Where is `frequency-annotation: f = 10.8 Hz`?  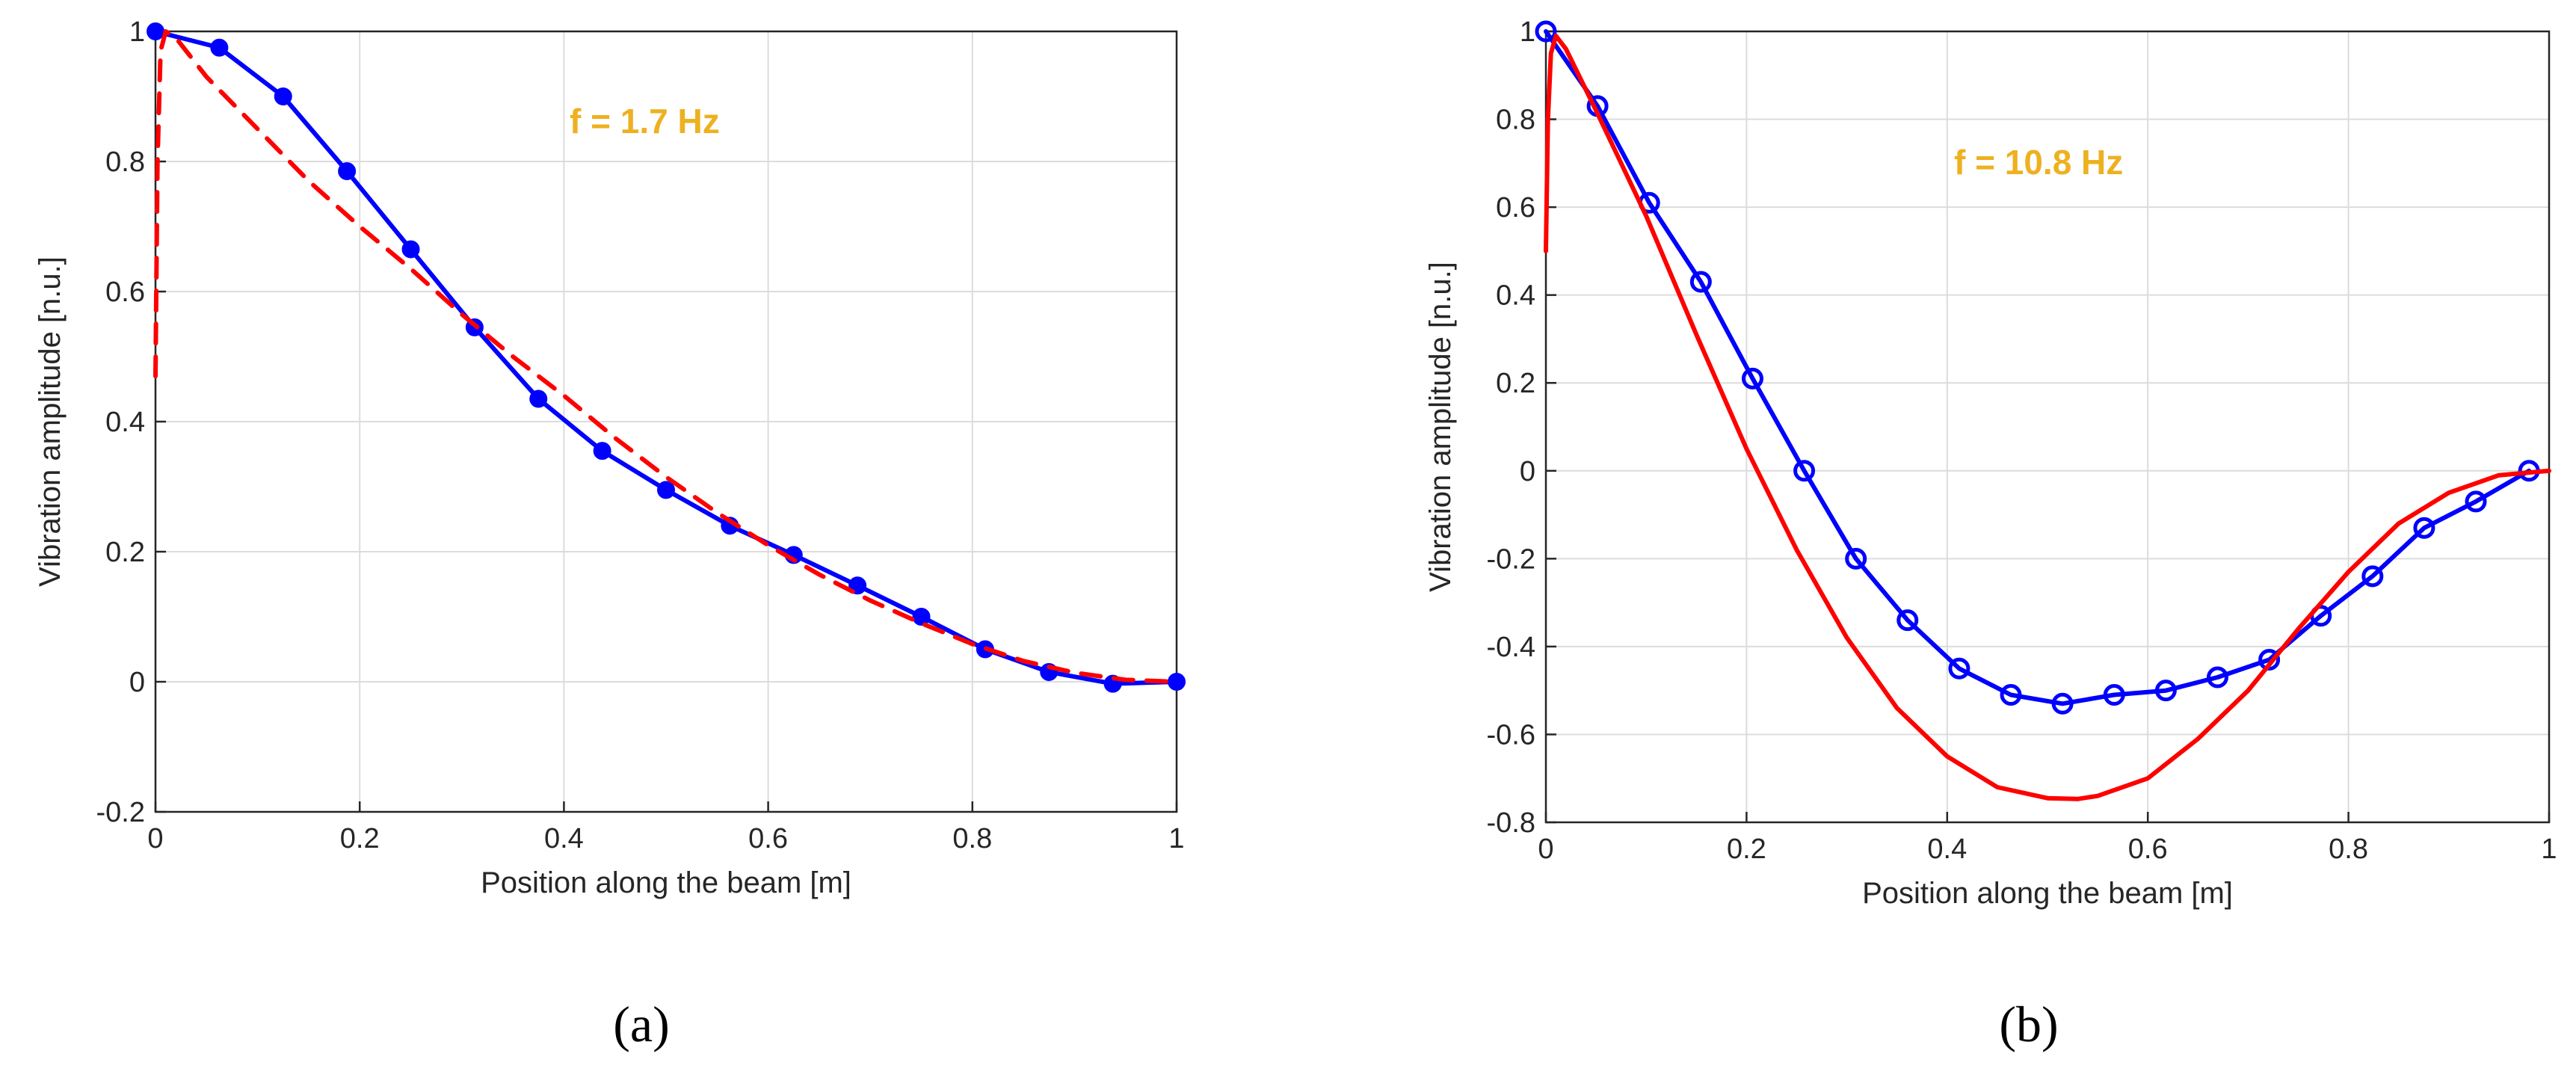 frequency-annotation: f = 10.8 Hz is located at coordinates (2038, 162).